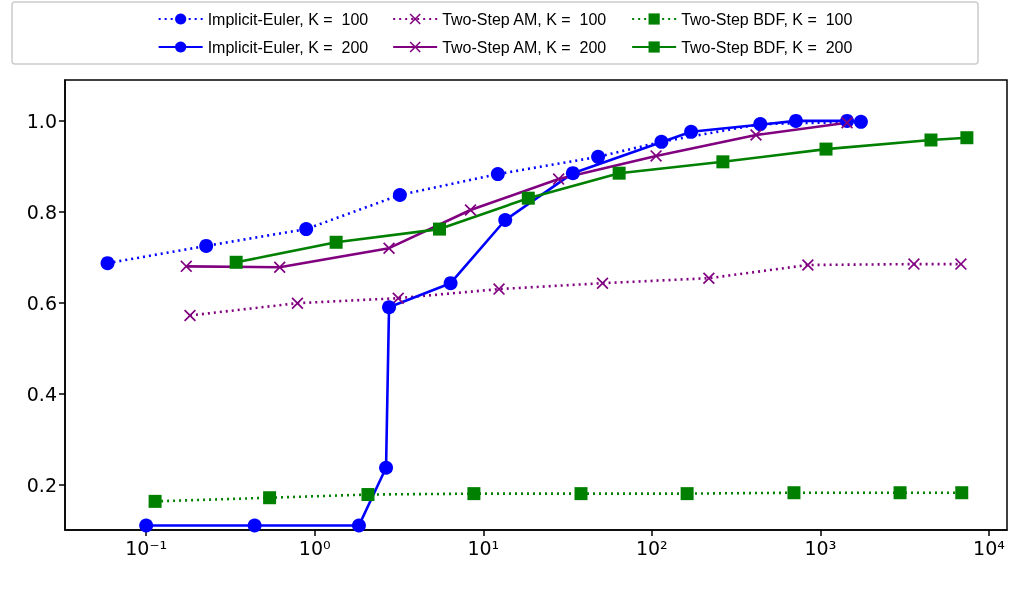 The width and height of the screenshot is (1010, 613). What do you see at coordinates (820, 547) in the screenshot?
I see `x-tick-label: 10³` at bounding box center [820, 547].